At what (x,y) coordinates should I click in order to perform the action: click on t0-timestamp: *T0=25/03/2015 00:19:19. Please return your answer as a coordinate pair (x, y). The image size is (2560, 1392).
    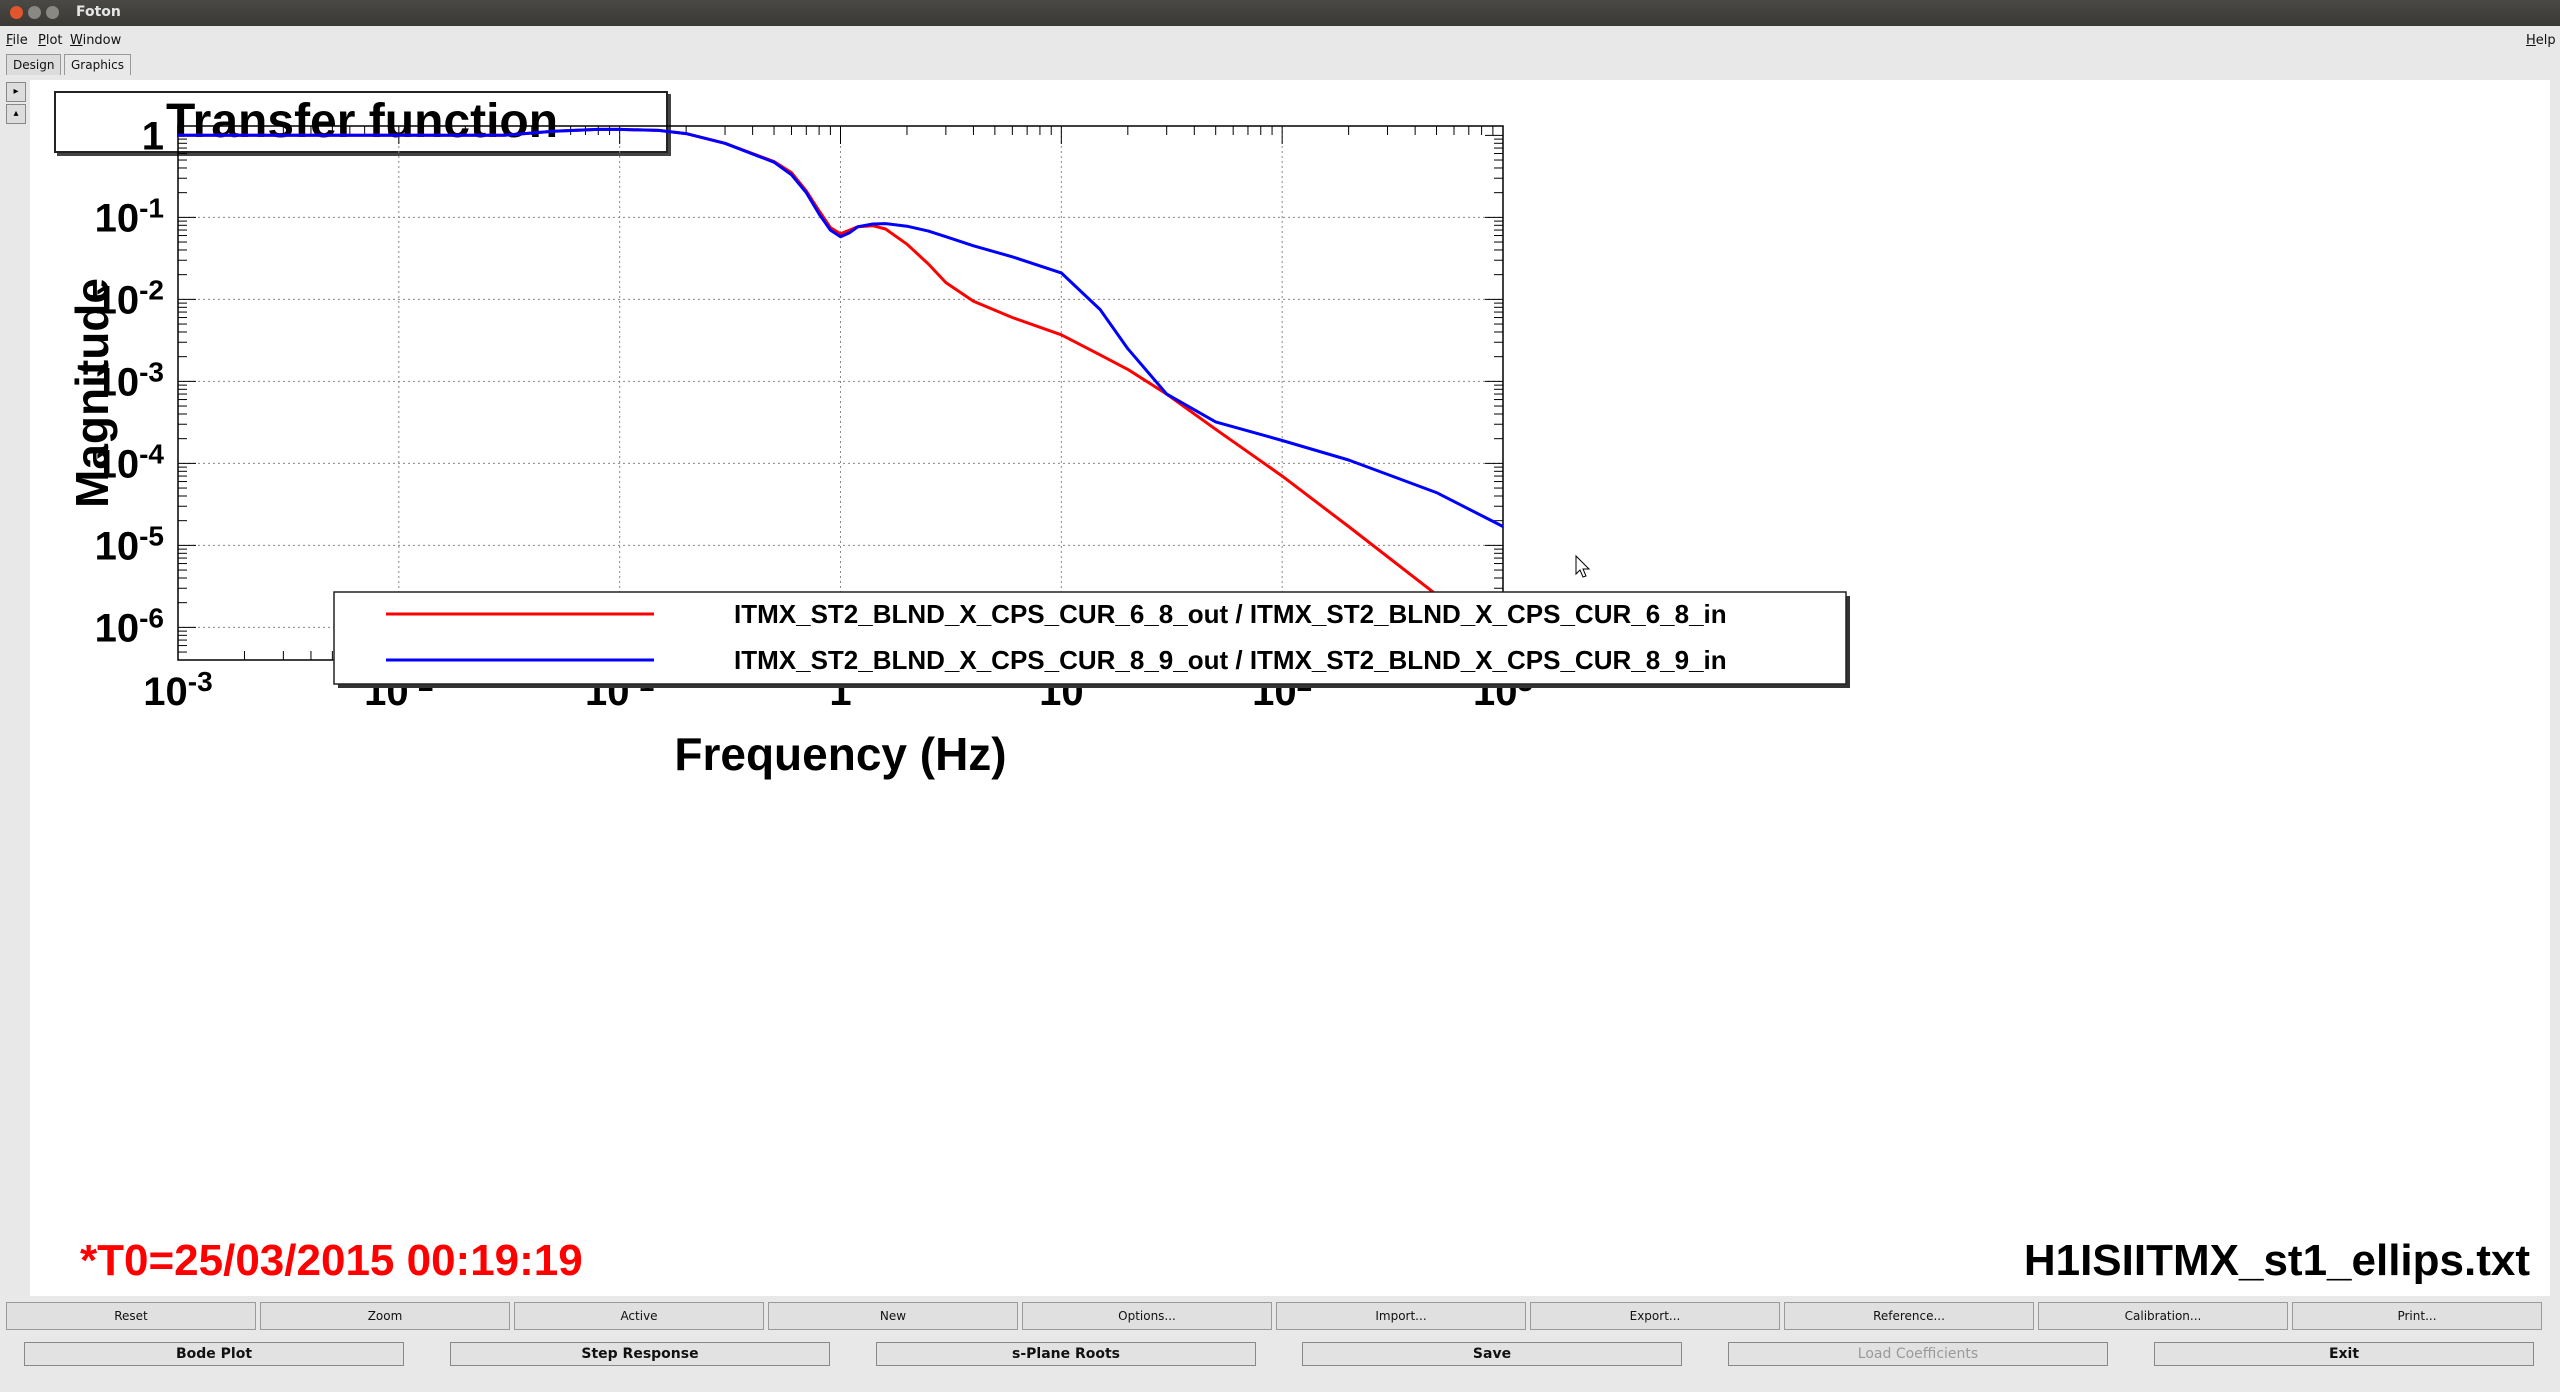
    Looking at the image, I should click on (331, 1260).